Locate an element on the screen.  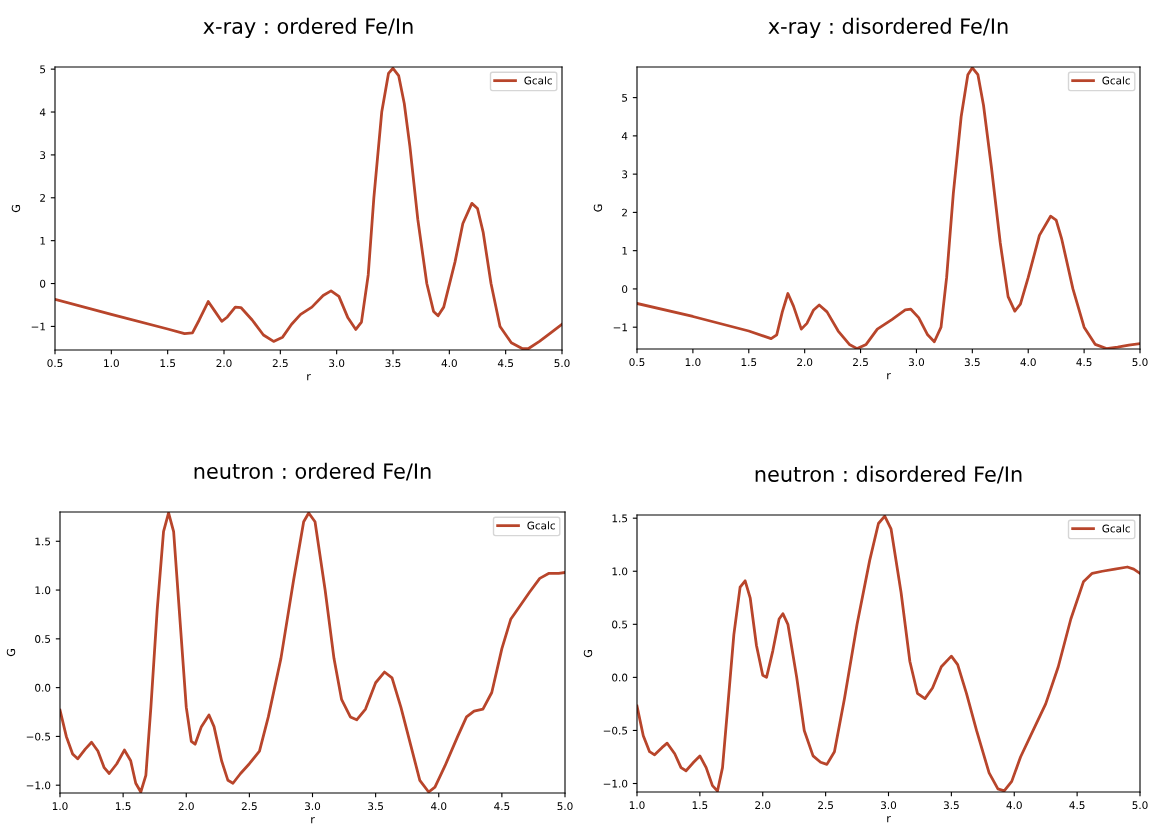
chart-title: x-ray : disordered Fe/In is located at coordinates (888, 27).